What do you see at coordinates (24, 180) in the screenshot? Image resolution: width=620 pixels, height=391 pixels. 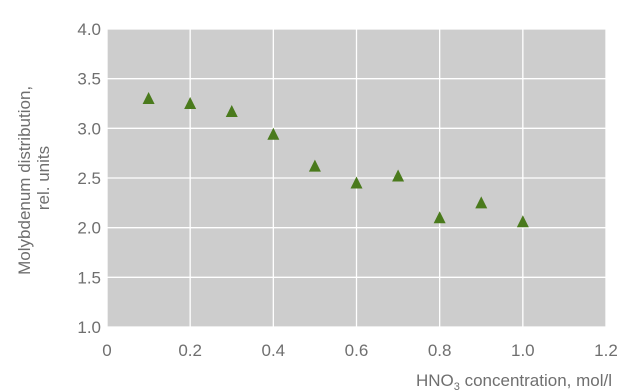 I see `y-axis-label-line1: Molybdenum distribution,` at bounding box center [24, 180].